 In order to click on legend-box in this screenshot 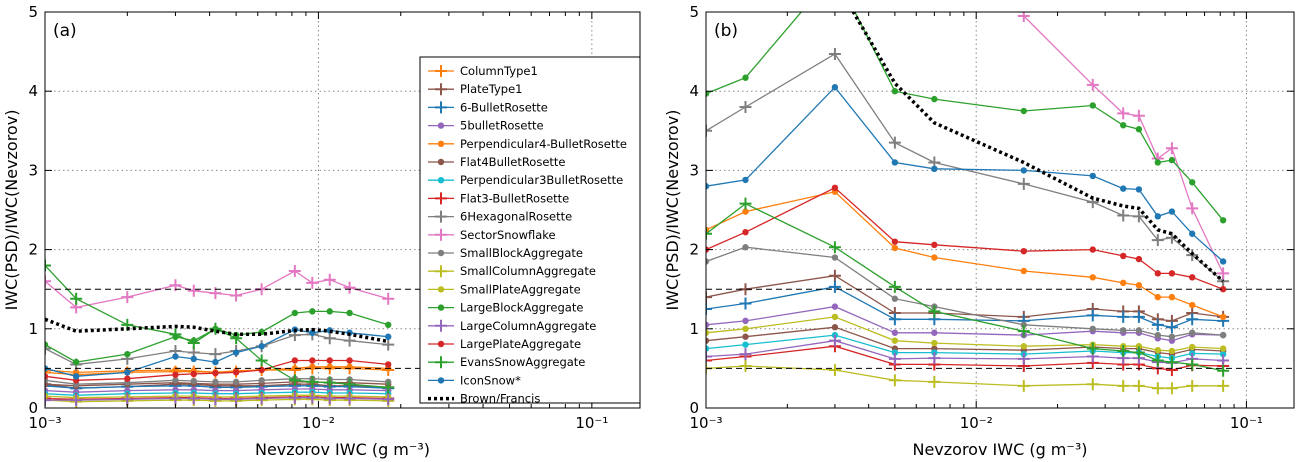, I will do `click(530, 230)`.